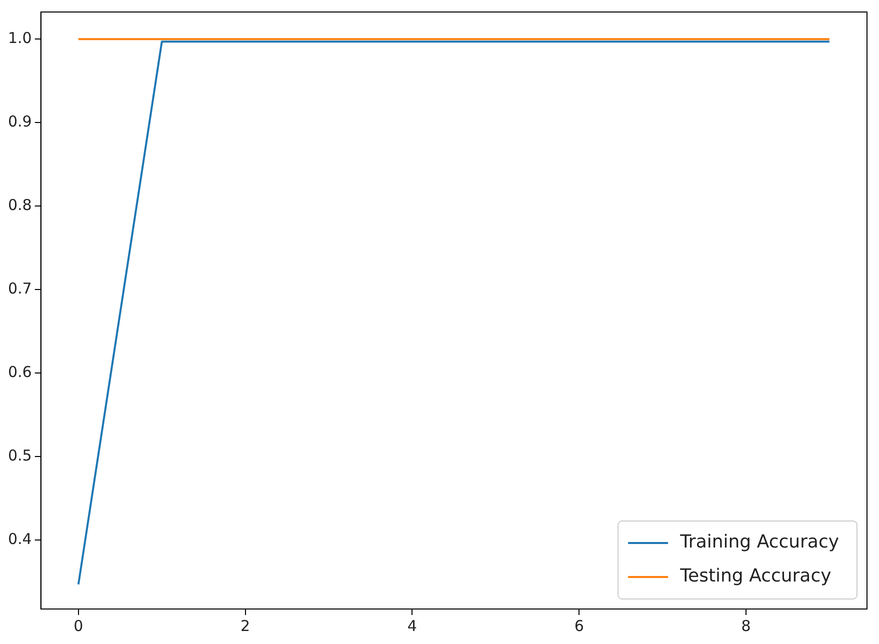 This screenshot has height=644, width=879. I want to click on x-tick-label: 4, so click(412, 625).